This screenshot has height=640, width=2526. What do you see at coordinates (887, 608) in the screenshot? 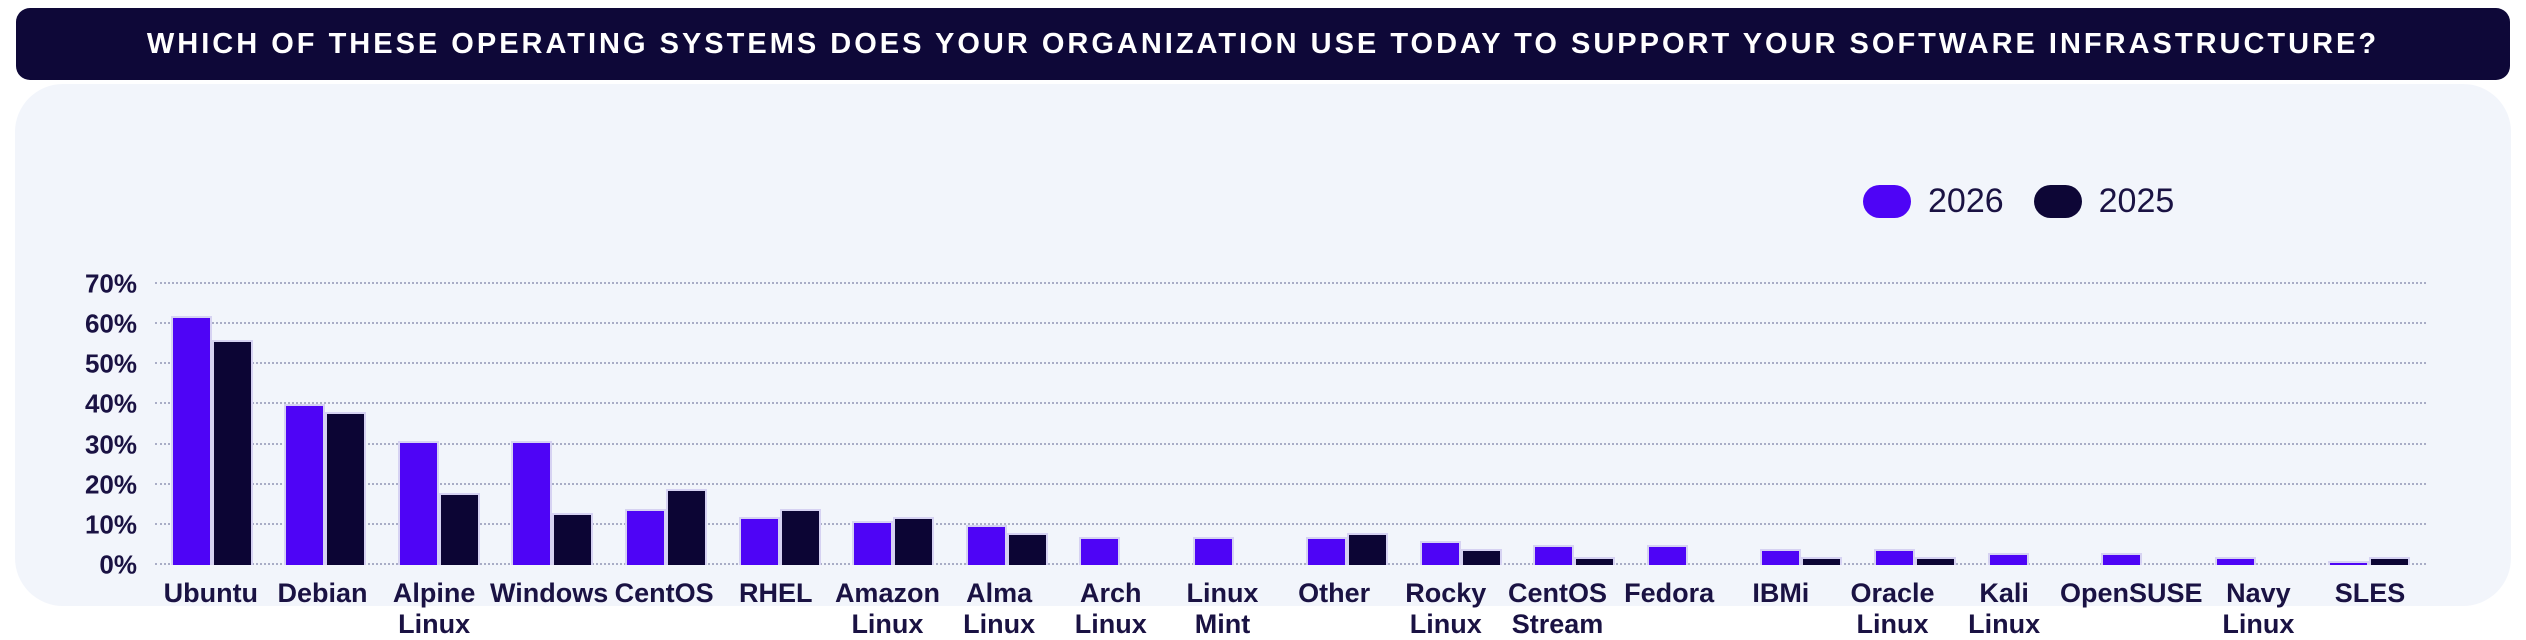
I see `category-label-amazon-linux: Amazon Linux` at bounding box center [887, 608].